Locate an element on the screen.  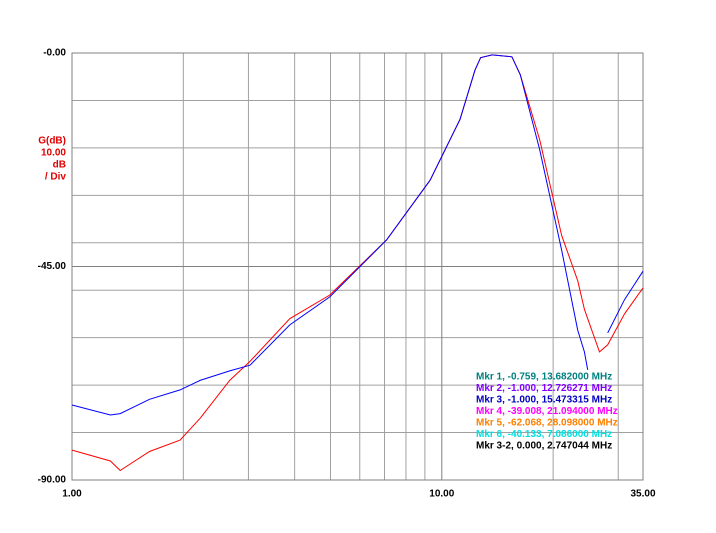
marker-readout: Mkr 6, -40.133, 7.086000 MHz is located at coordinates (544, 434).